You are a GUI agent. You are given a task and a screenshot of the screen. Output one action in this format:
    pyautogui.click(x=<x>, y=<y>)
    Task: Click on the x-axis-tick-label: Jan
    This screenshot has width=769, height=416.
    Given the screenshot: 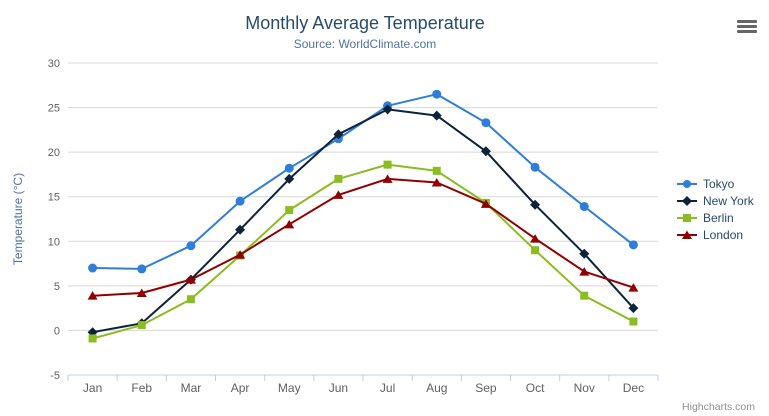 What is the action you would take?
    pyautogui.click(x=92, y=388)
    